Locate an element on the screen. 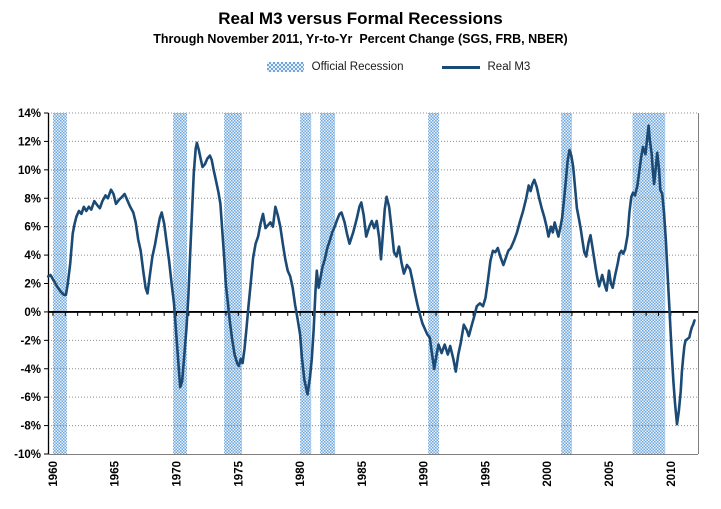  x-axis-label: 2000 is located at coordinates (548, 474).